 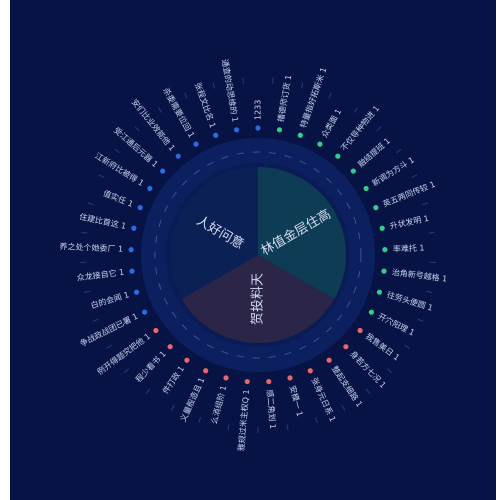 What do you see at coordinates (179, 112) in the screenshot?
I see `outer-label: 杀委需要位回 1` at bounding box center [179, 112].